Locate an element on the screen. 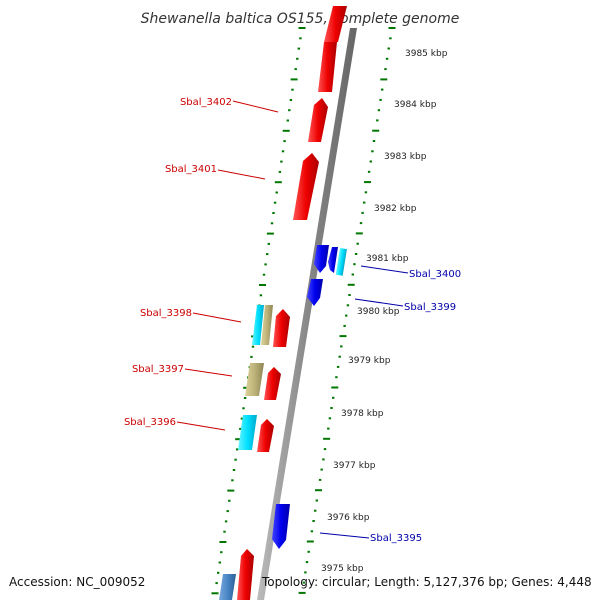 Image resolution: width=600 pixels, height=600 pixels. gene-label-sbal-3401: Sbal_3401 is located at coordinates (191, 169).